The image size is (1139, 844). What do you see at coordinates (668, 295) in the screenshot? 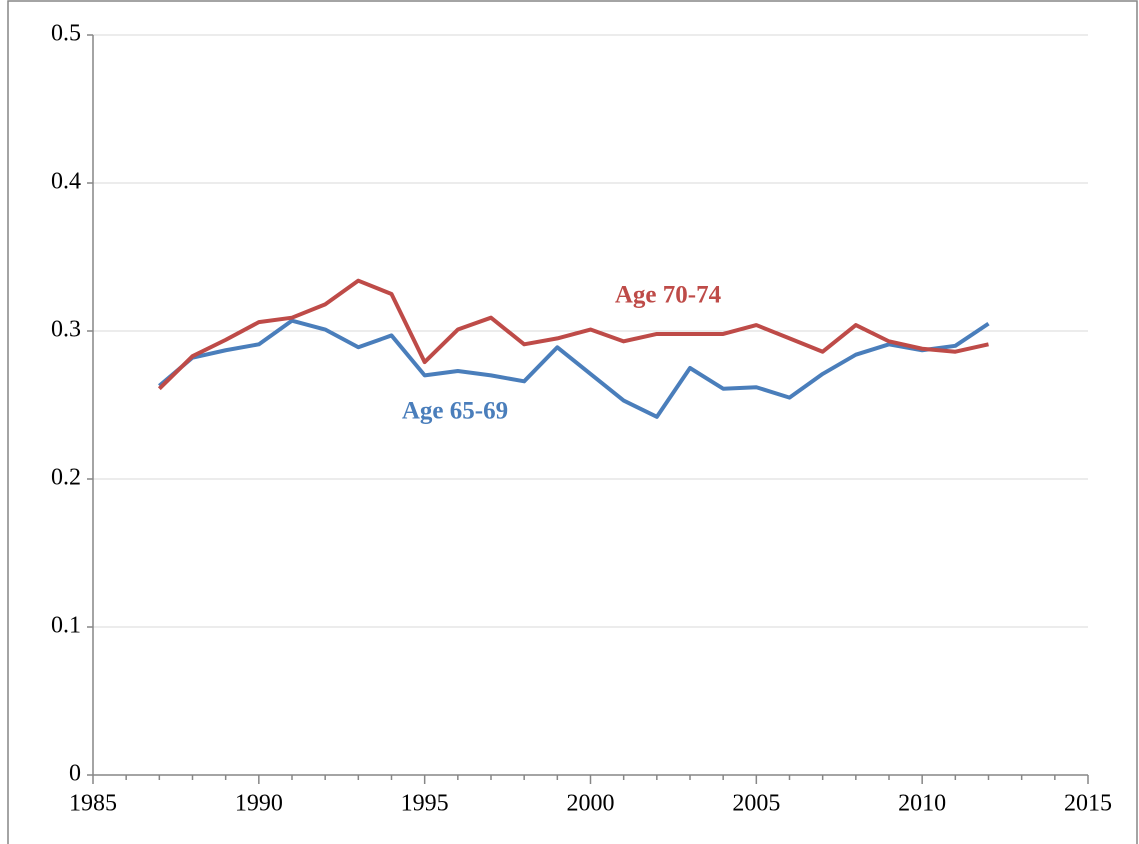
I see `series-label: Age 70-74` at bounding box center [668, 295].